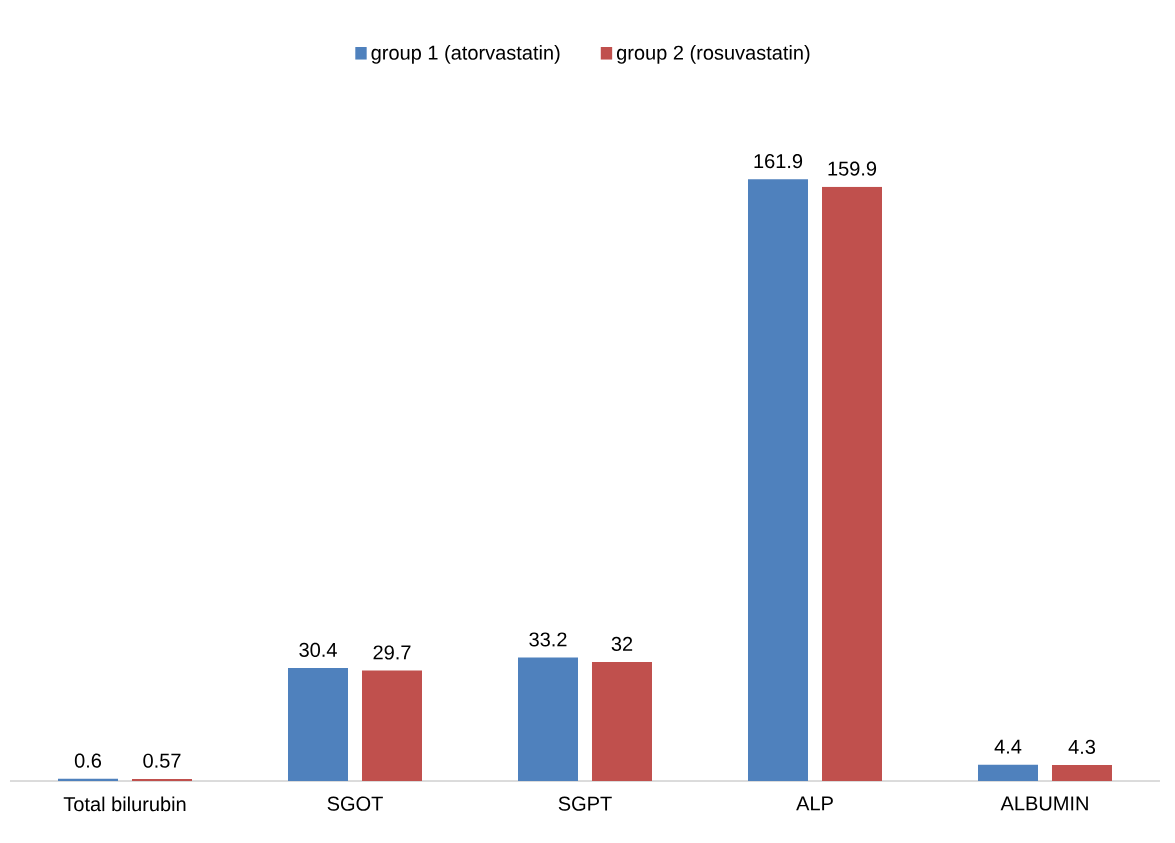 The image size is (1175, 843). Describe the element at coordinates (778, 161) in the screenshot. I see `data-label: 161.9` at that location.